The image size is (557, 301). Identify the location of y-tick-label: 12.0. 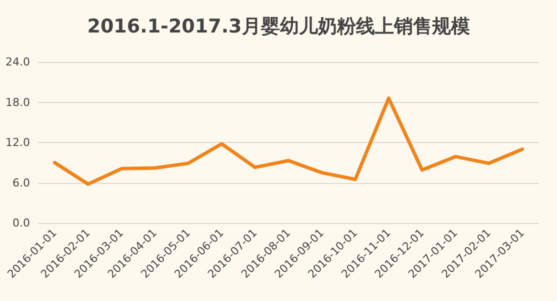
(18, 142).